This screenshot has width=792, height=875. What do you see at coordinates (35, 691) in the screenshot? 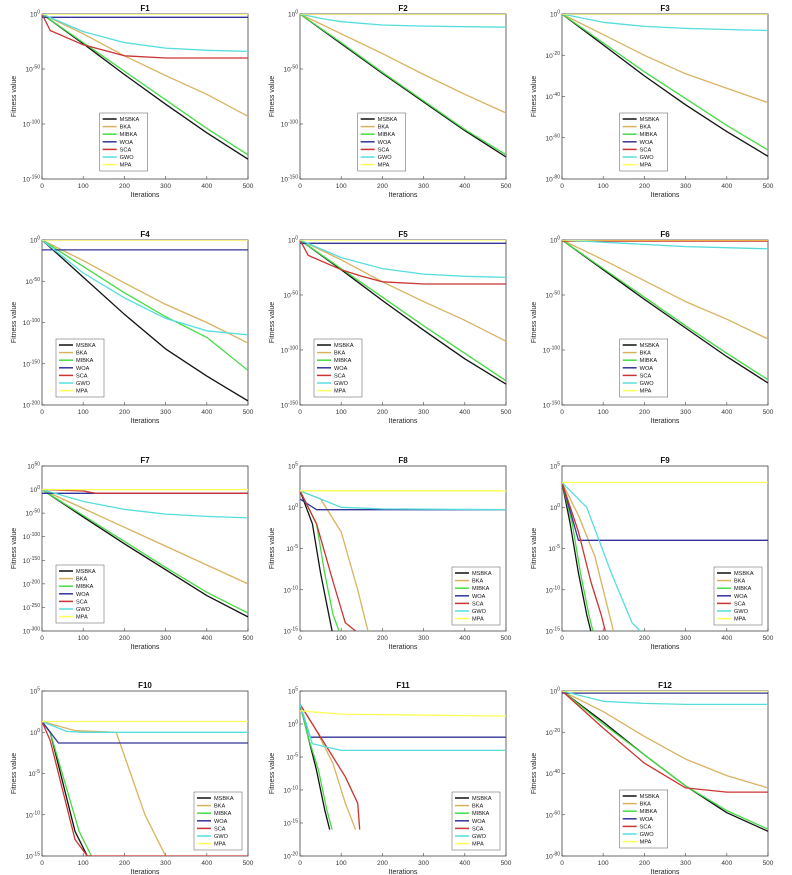
I see `y-tick-label: 10⁵` at bounding box center [35, 691].